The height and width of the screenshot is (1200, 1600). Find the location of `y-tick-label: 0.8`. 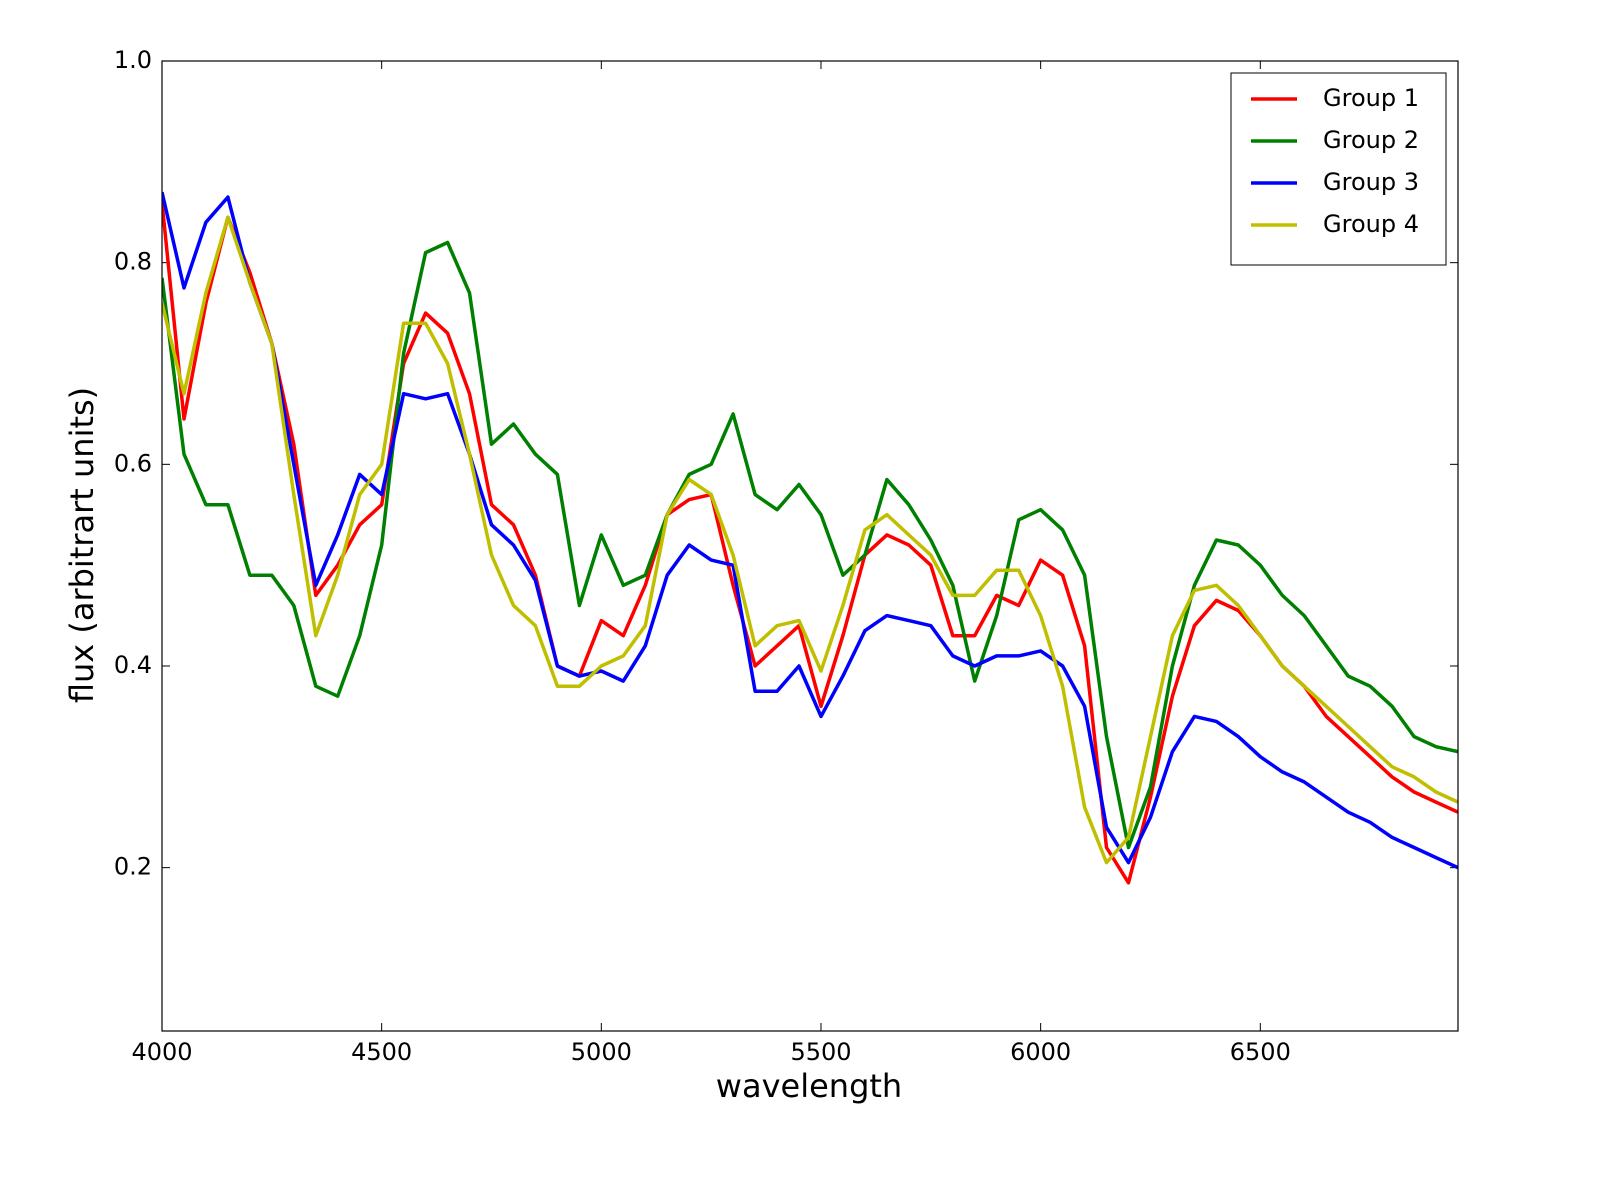

y-tick-label: 0.8 is located at coordinates (133, 262).